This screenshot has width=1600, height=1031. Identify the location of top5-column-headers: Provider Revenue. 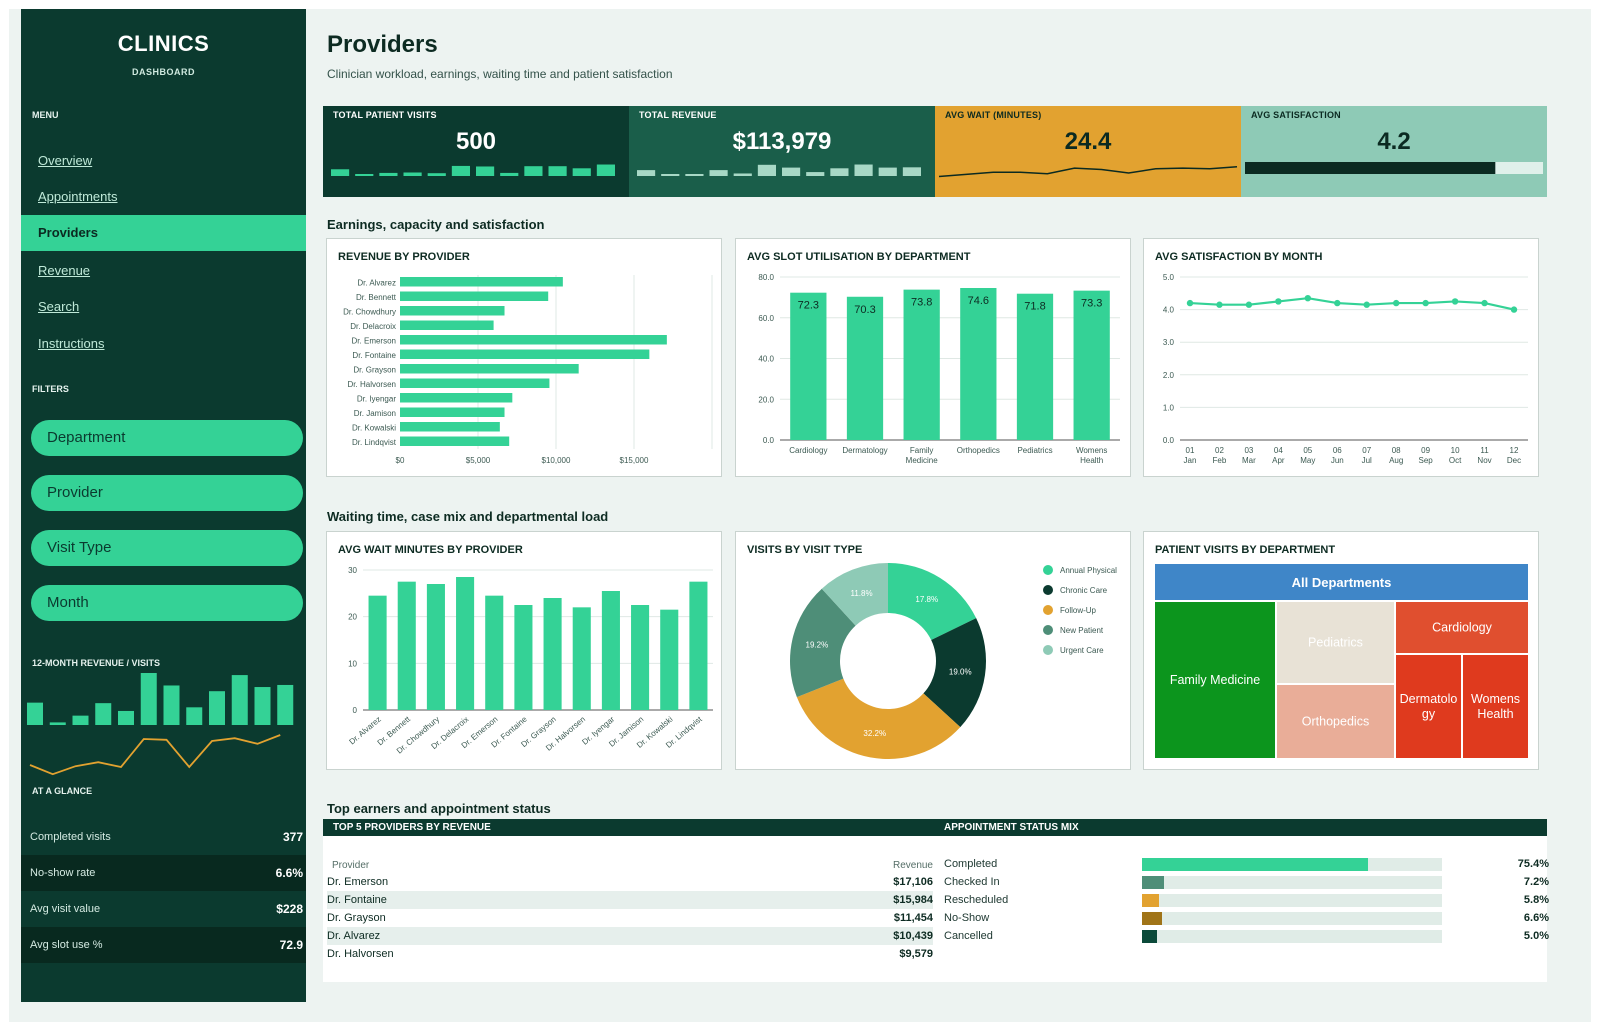
(630, 866).